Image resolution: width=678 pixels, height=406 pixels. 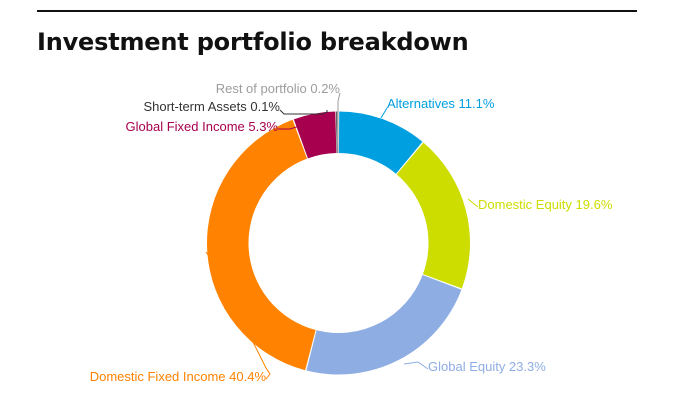 I want to click on label-global-fixed-income: Global Fixed Income 5.3%, so click(x=202, y=126).